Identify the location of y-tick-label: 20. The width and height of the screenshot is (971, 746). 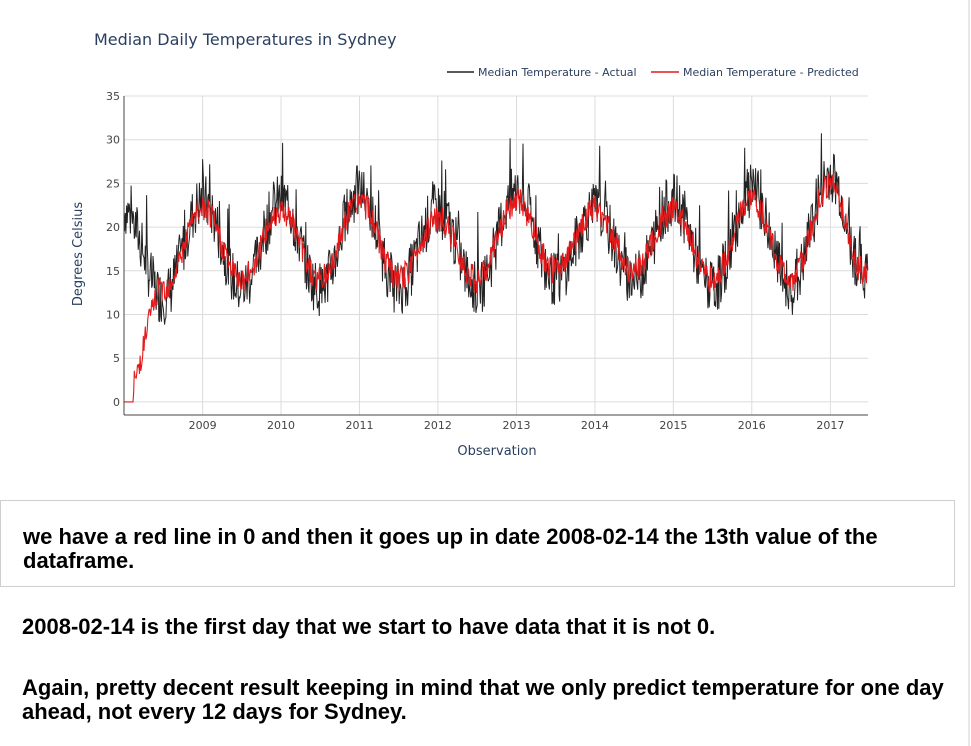
(113, 227).